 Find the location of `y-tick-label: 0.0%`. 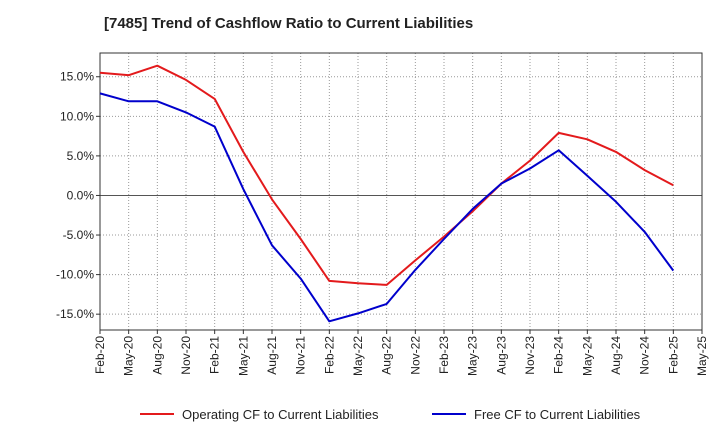

y-tick-label: 0.0% is located at coordinates (81, 195).